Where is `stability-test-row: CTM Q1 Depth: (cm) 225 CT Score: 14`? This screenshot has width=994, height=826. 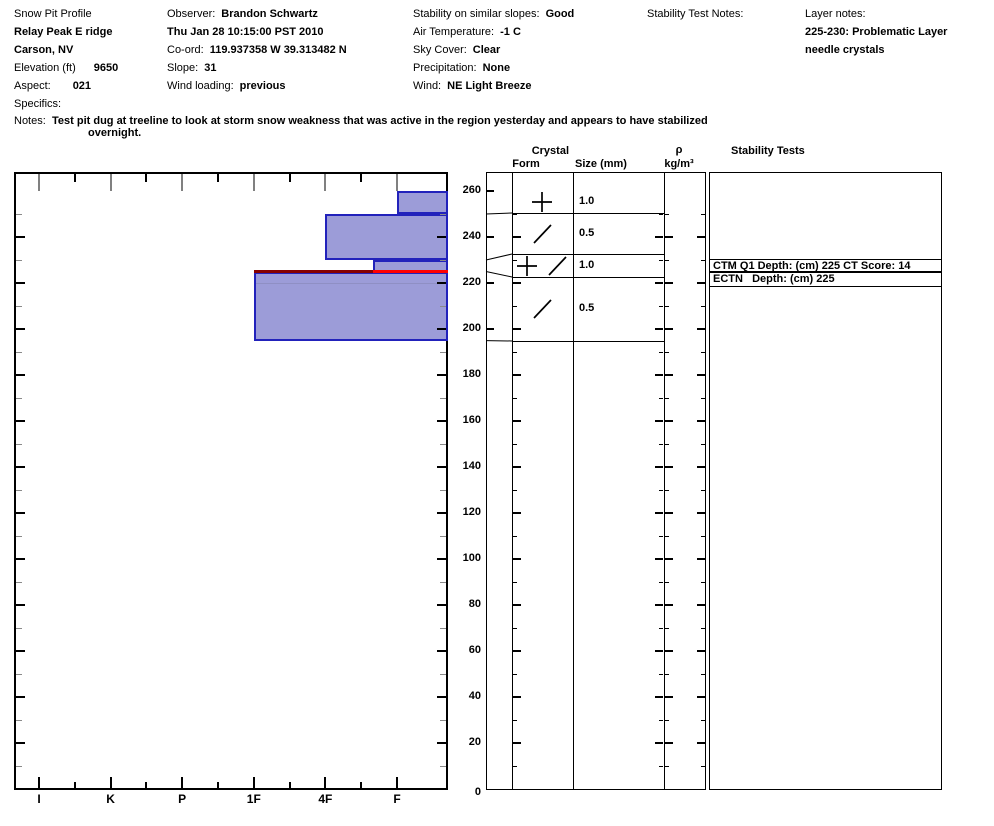
stability-test-row: CTM Q1 Depth: (cm) 225 CT Score: 14 is located at coordinates (825, 265).